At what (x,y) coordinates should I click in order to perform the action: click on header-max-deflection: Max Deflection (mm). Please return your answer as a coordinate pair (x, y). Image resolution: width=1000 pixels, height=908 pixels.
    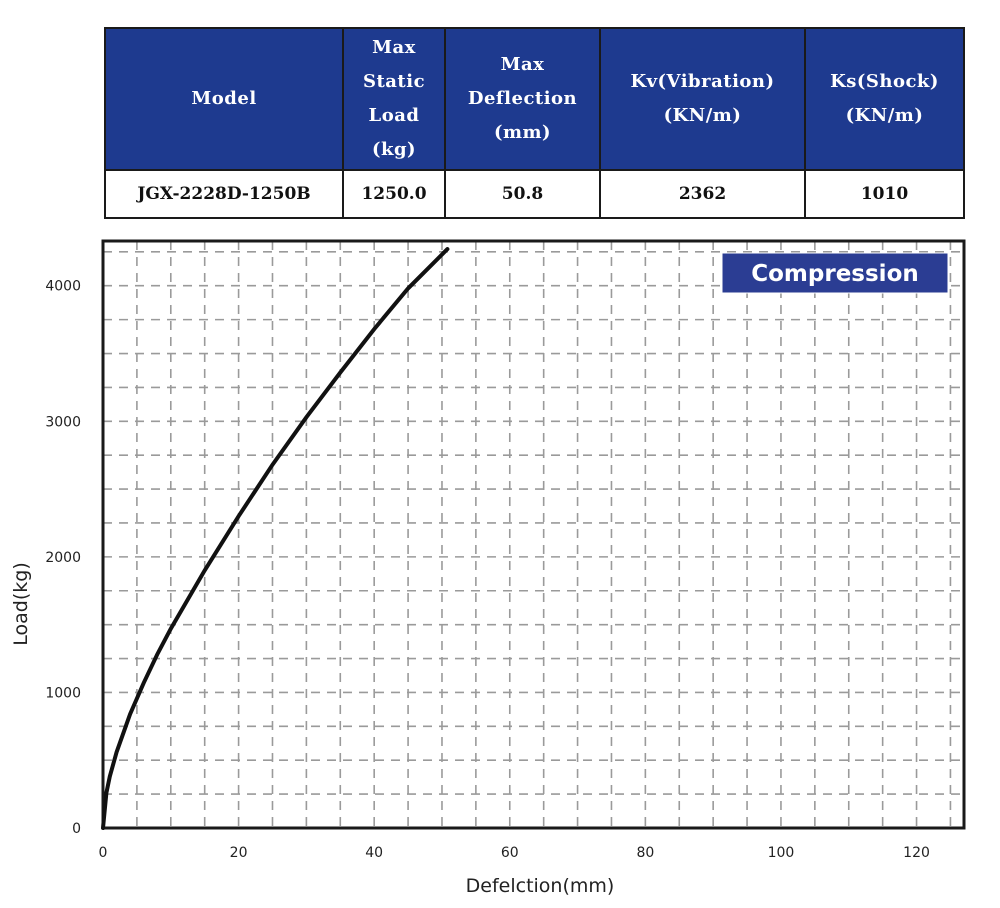
    Looking at the image, I should click on (522, 99).